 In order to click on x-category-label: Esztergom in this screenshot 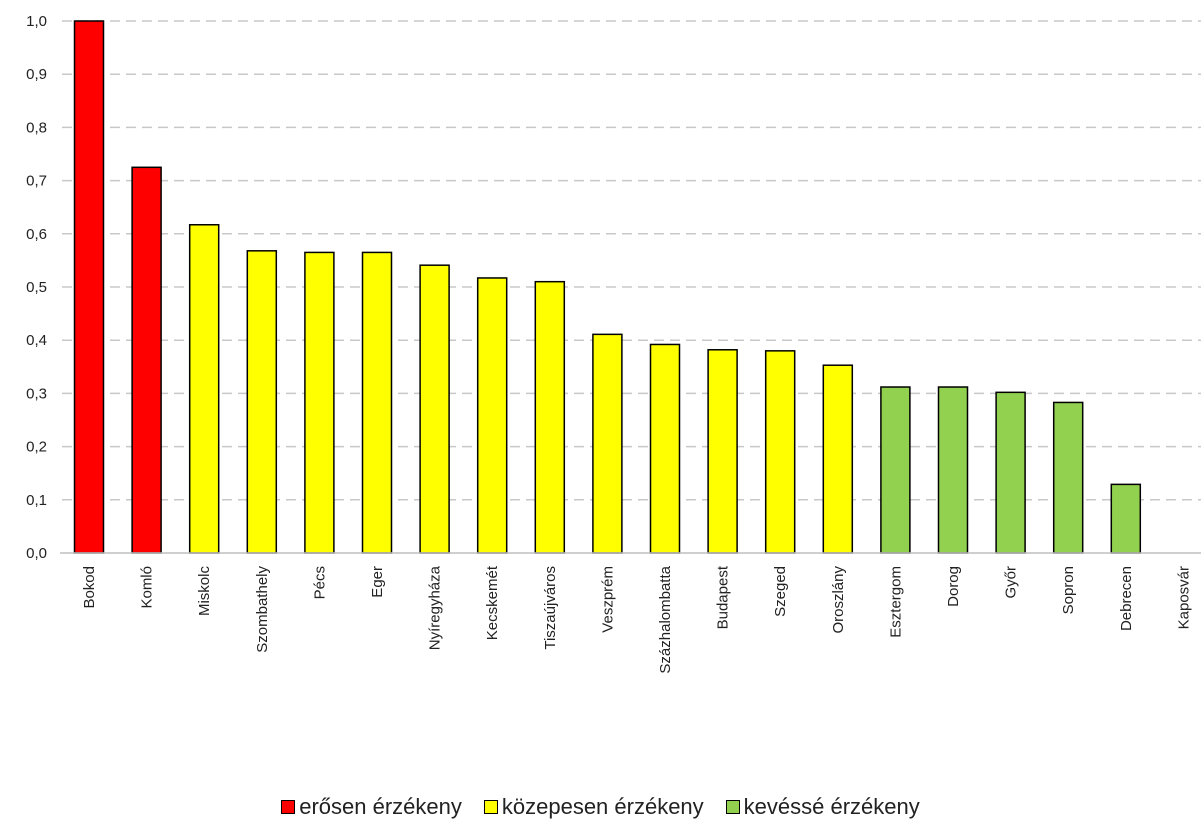, I will do `click(895, 602)`.